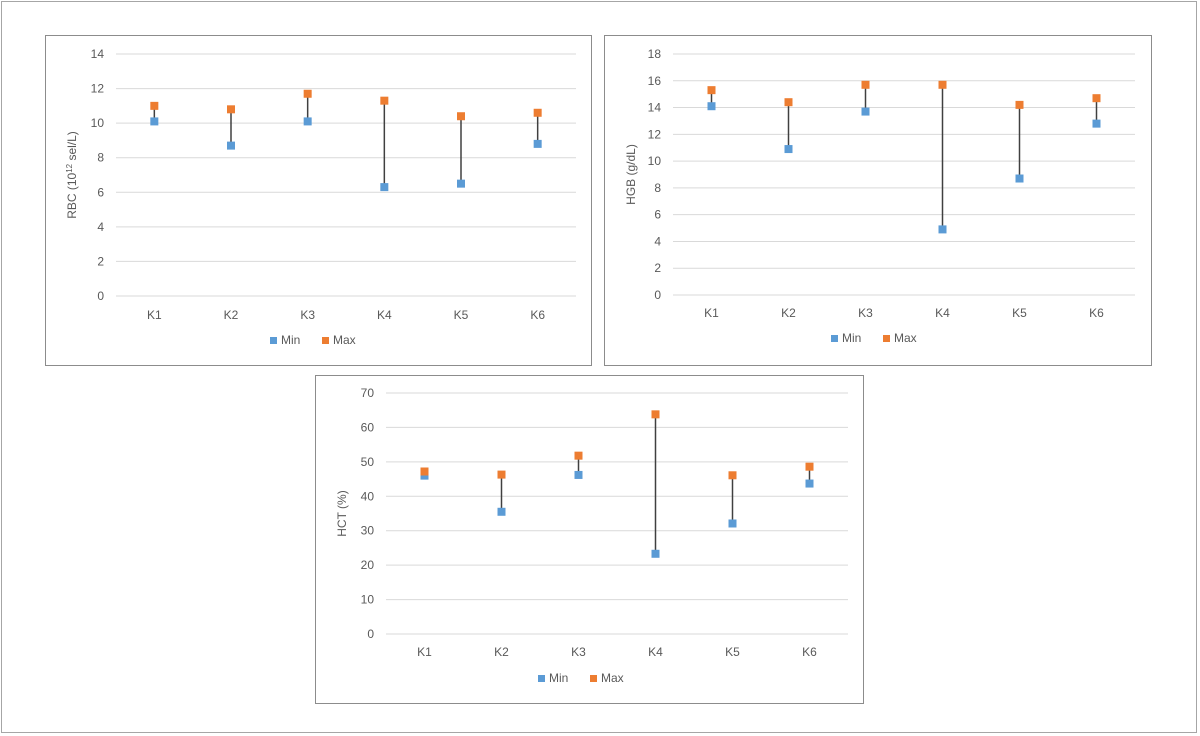  Describe the element at coordinates (368, 496) in the screenshot. I see `y-tick-label: 40` at that location.